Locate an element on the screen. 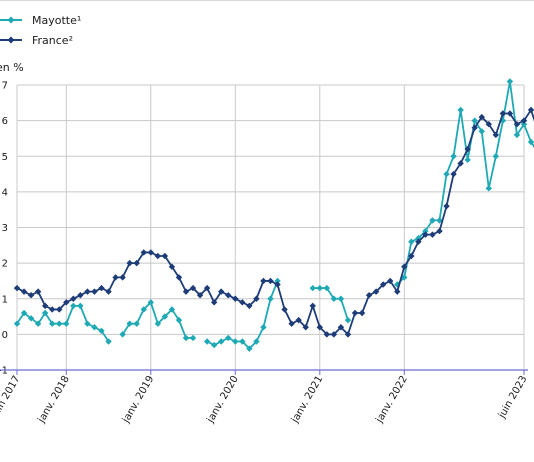  y-tick-label: 3 is located at coordinates (5, 228).